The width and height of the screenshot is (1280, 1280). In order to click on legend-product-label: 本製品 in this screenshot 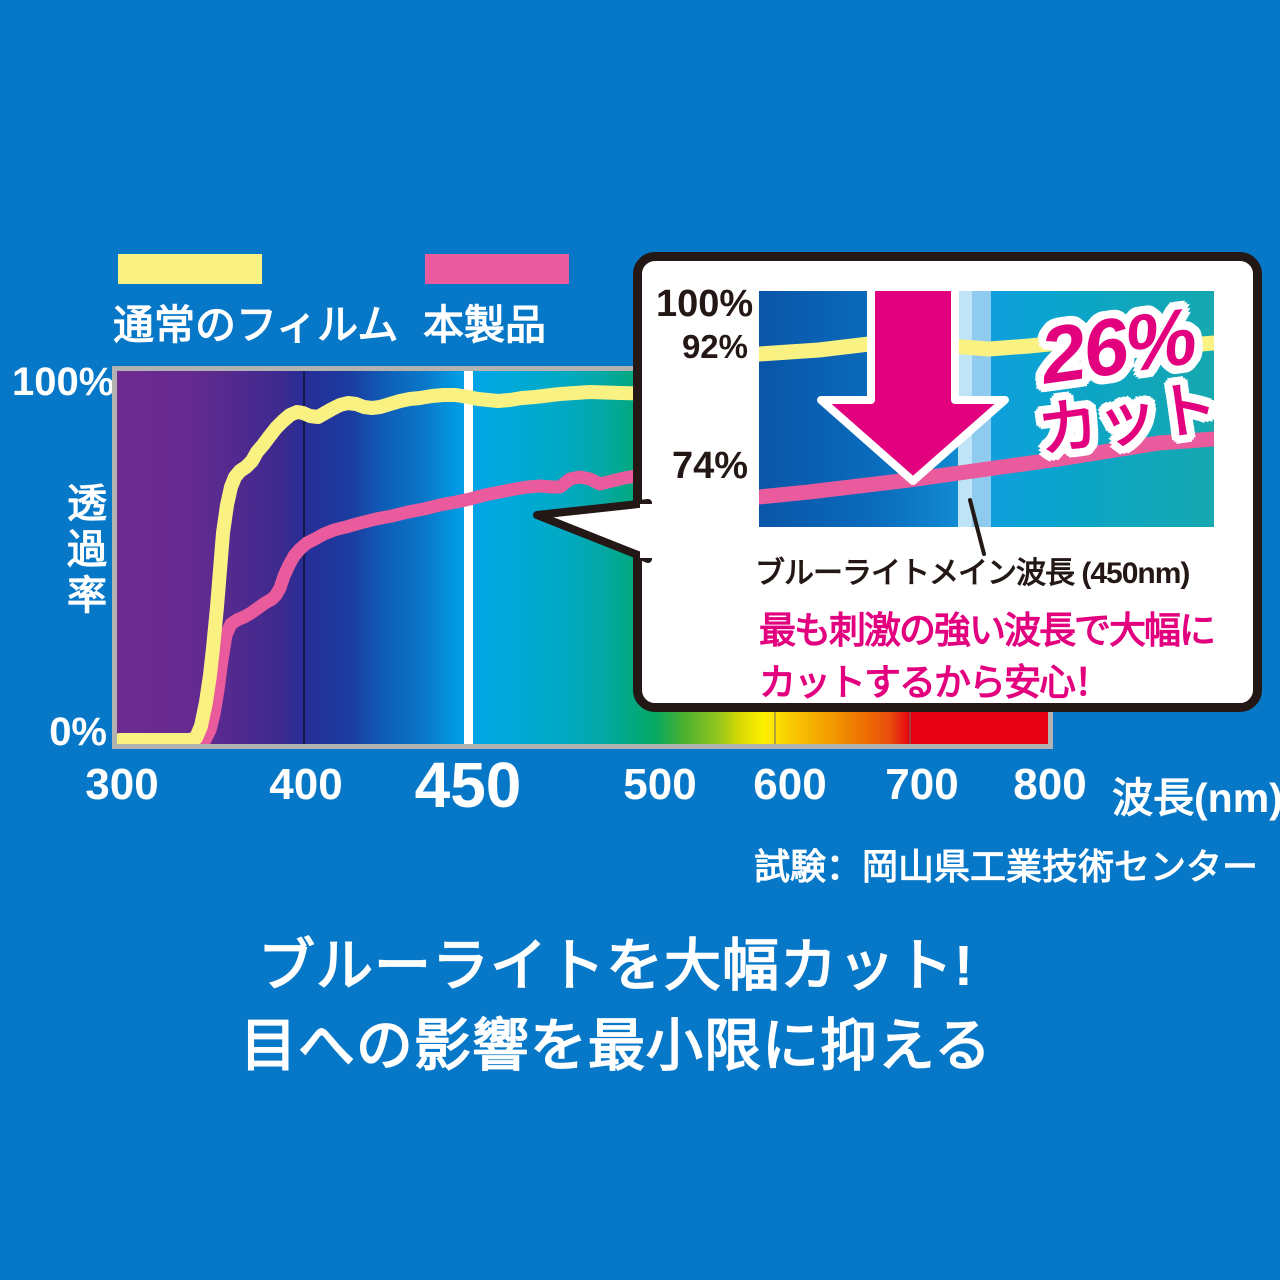, I will do `click(484, 325)`.